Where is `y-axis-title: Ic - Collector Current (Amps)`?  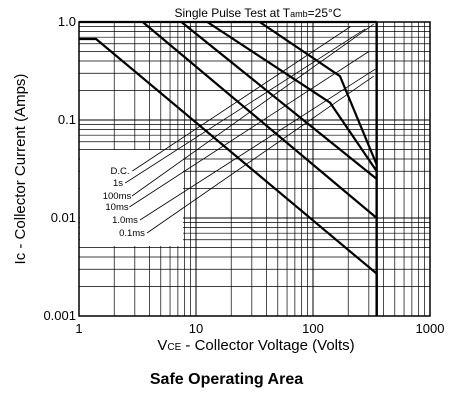
y-axis-title: Ic - Collector Current (Amps) is located at coordinates (20, 169).